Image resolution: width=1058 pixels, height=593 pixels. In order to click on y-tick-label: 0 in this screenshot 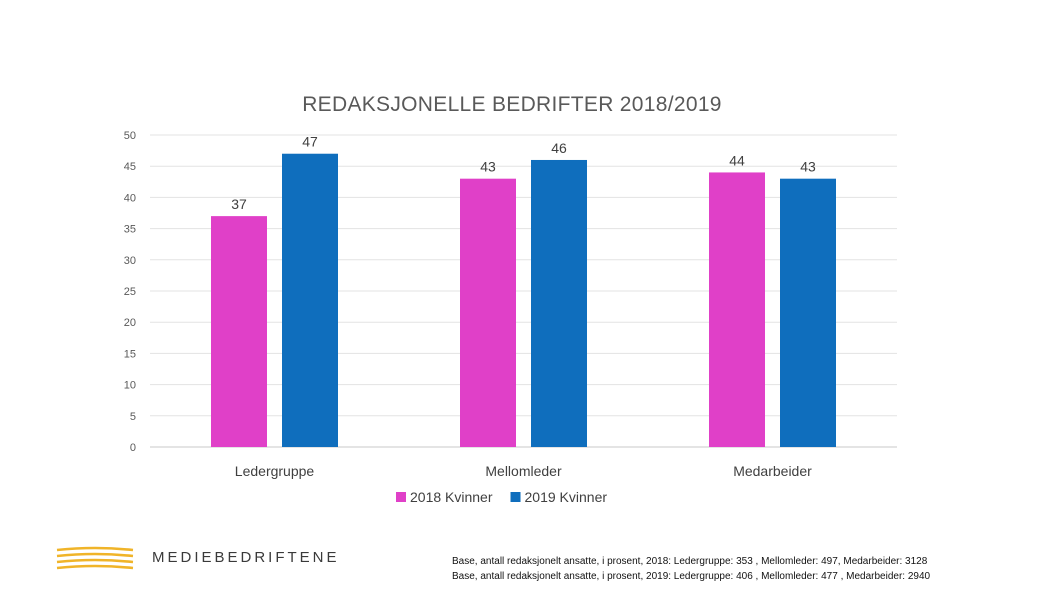, I will do `click(133, 448)`.